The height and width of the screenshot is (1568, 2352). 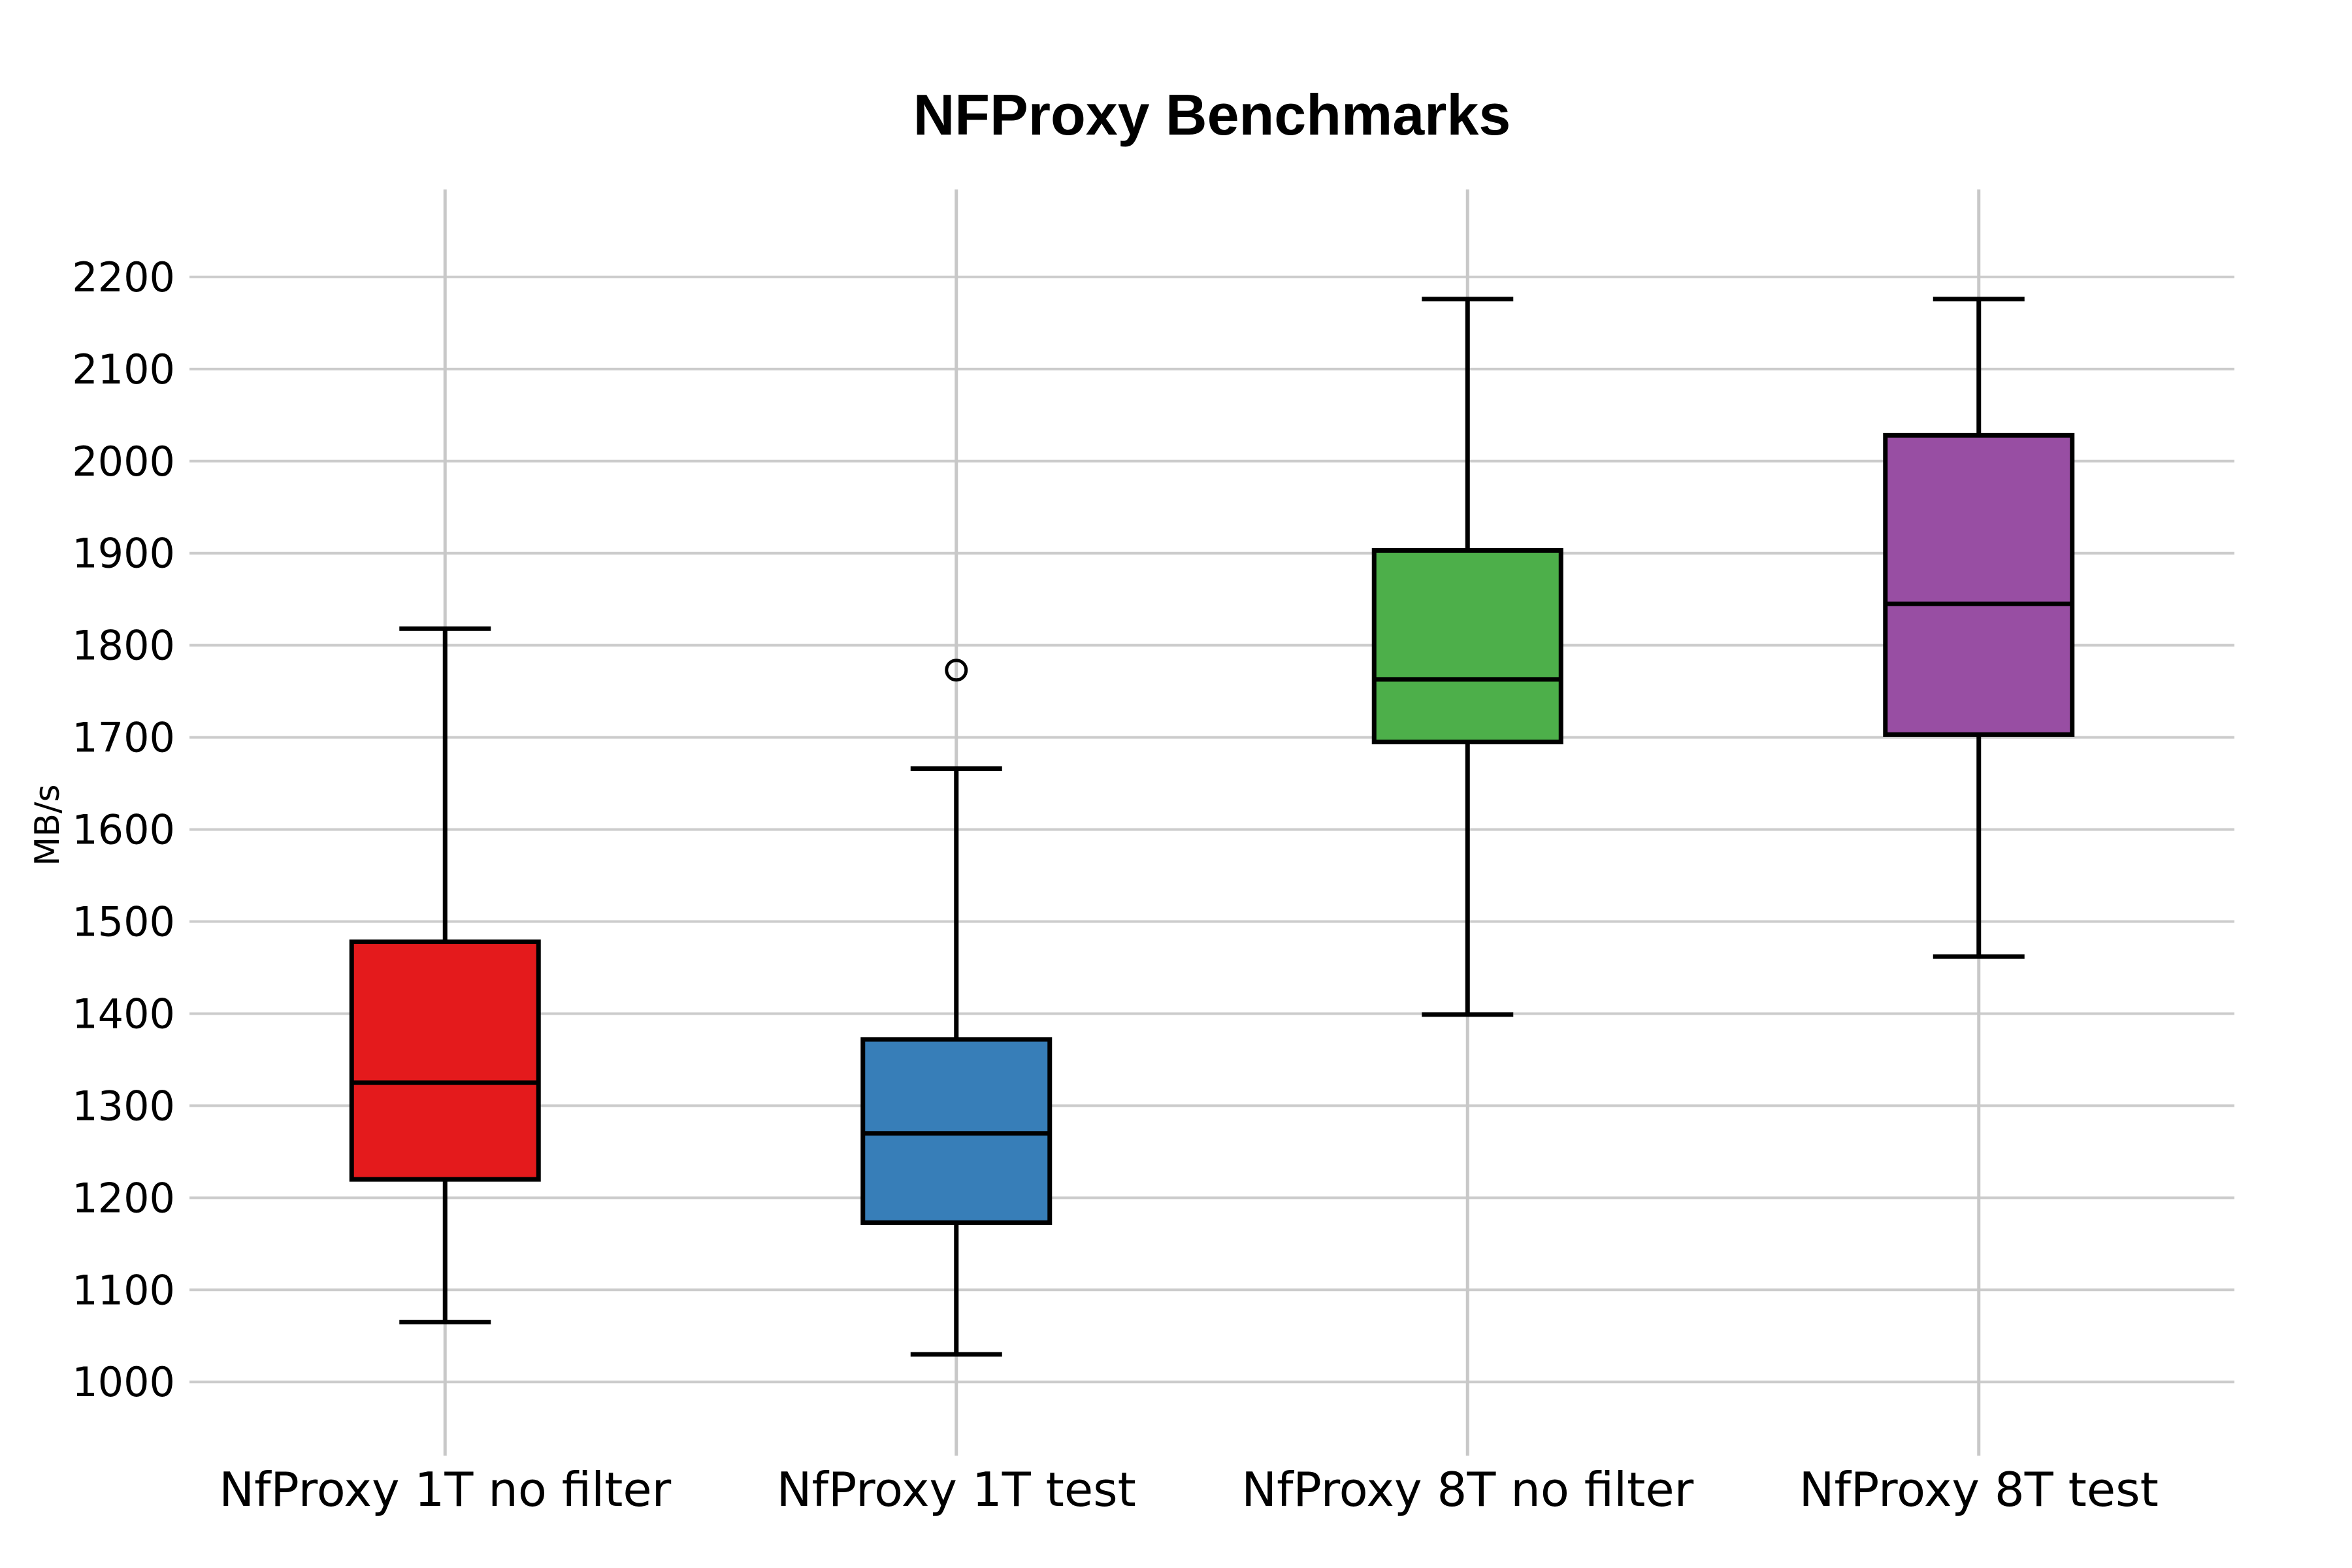 What do you see at coordinates (123, 1106) in the screenshot?
I see `y-tick-label: 1300` at bounding box center [123, 1106].